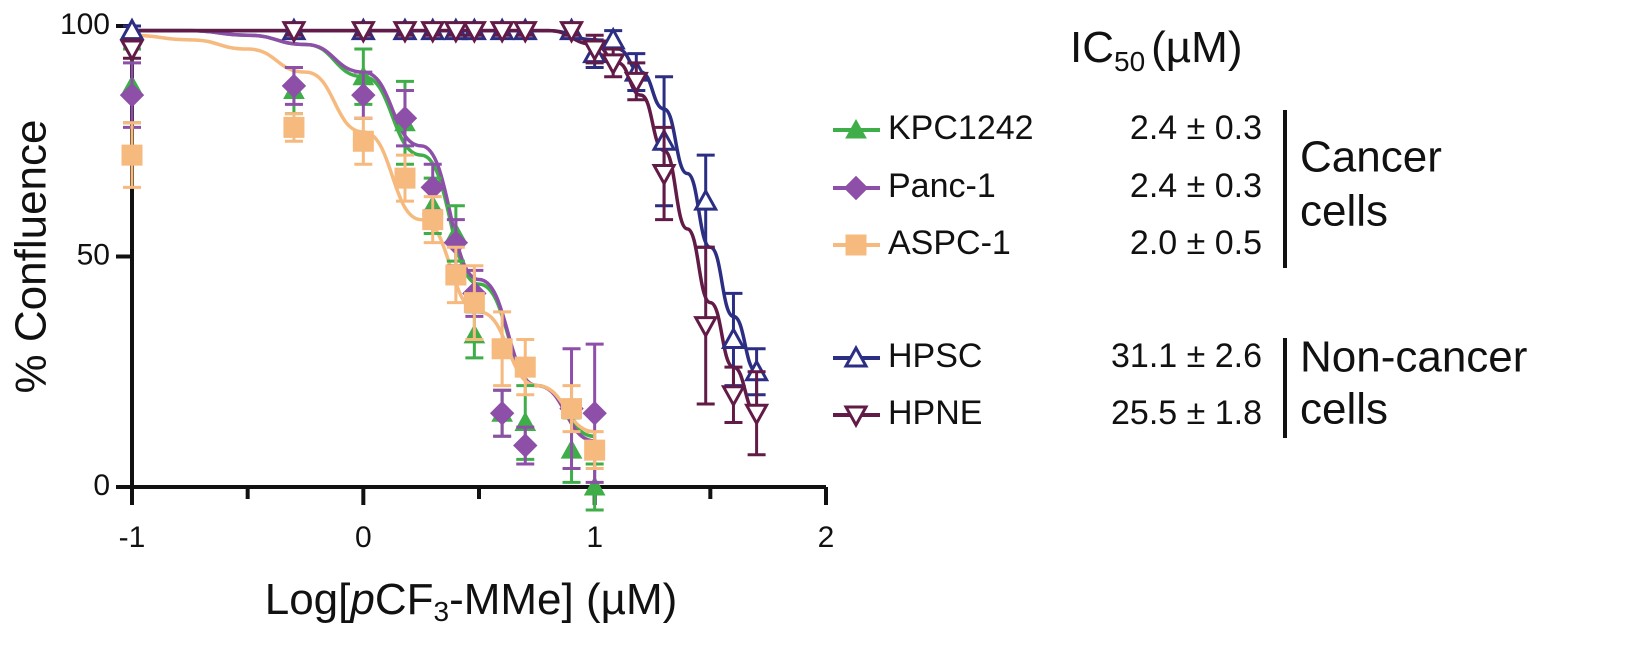  I want to click on legend-ic50: 2.0 ± 0.5, so click(1196, 243).